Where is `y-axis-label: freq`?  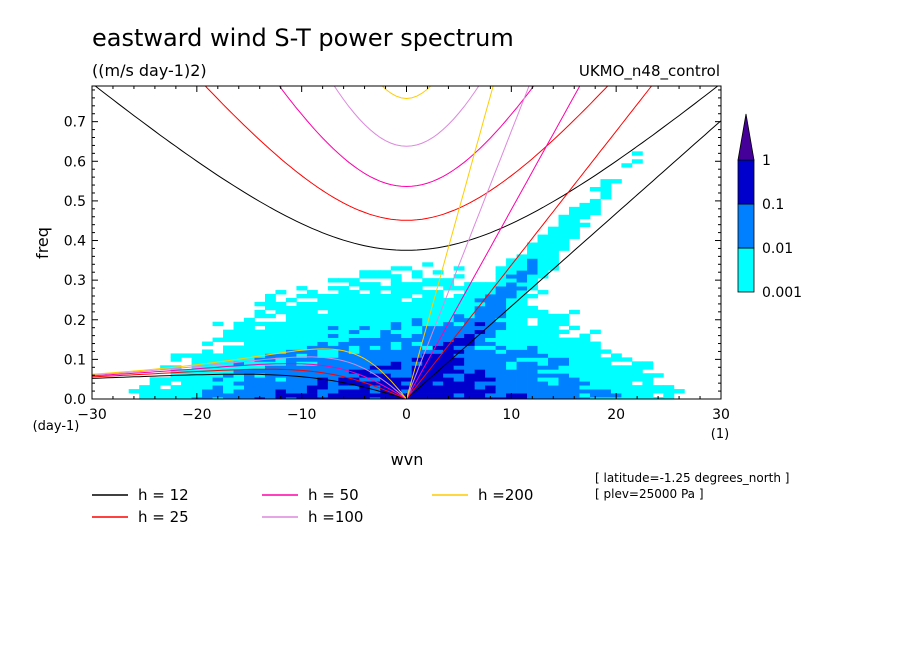 y-axis-label: freq is located at coordinates (42, 243).